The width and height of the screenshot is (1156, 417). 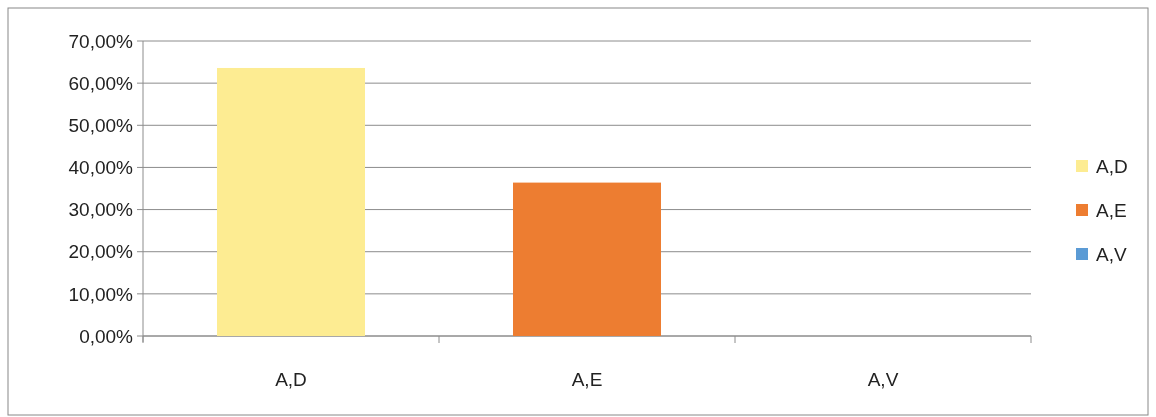 What do you see at coordinates (883, 379) in the screenshot?
I see `x-tick-label: A,V` at bounding box center [883, 379].